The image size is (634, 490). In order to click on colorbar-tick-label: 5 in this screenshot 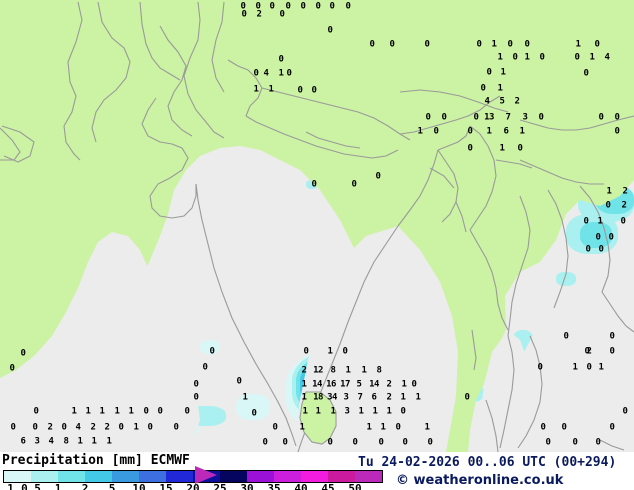, I will do `click(112, 486)`.